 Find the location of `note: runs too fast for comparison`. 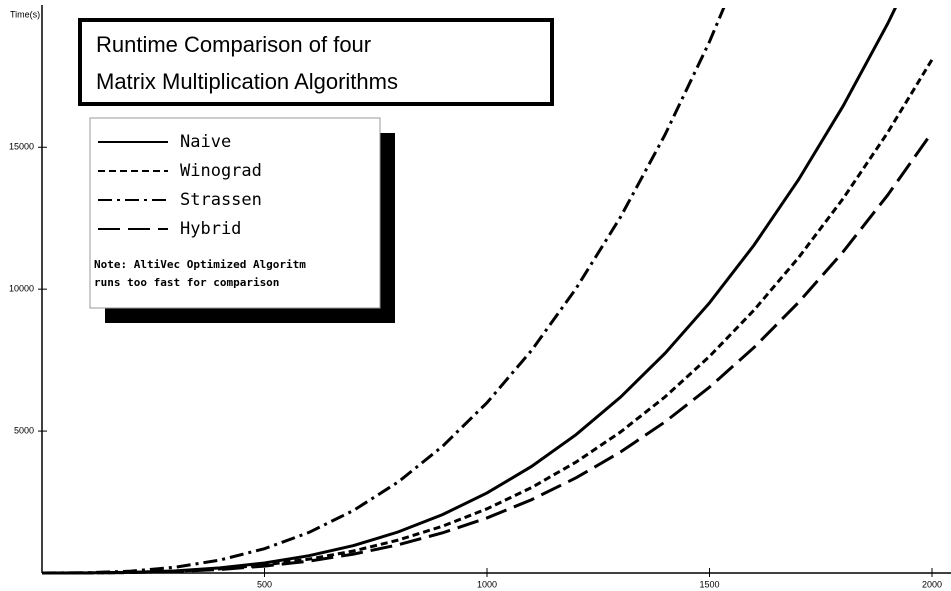

note: runs too fast for comparison is located at coordinates (186, 282).